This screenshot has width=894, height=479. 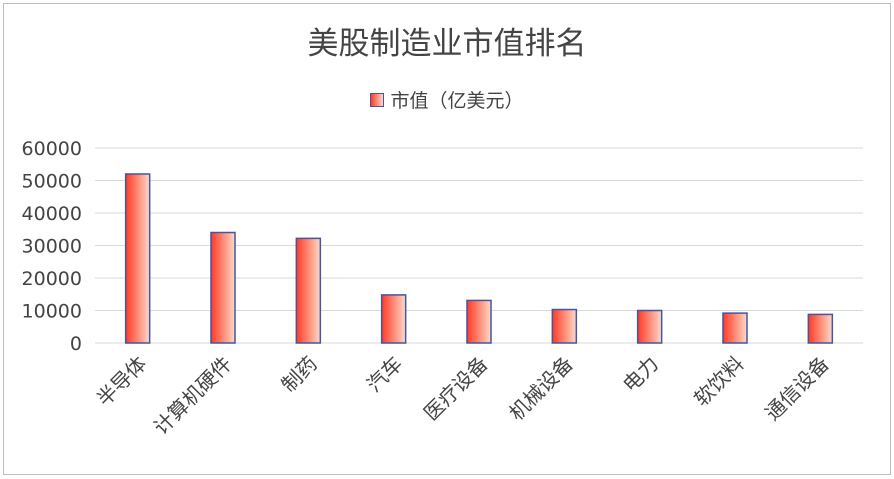 What do you see at coordinates (52, 182) in the screenshot?
I see `y-tick-label: 50000` at bounding box center [52, 182].